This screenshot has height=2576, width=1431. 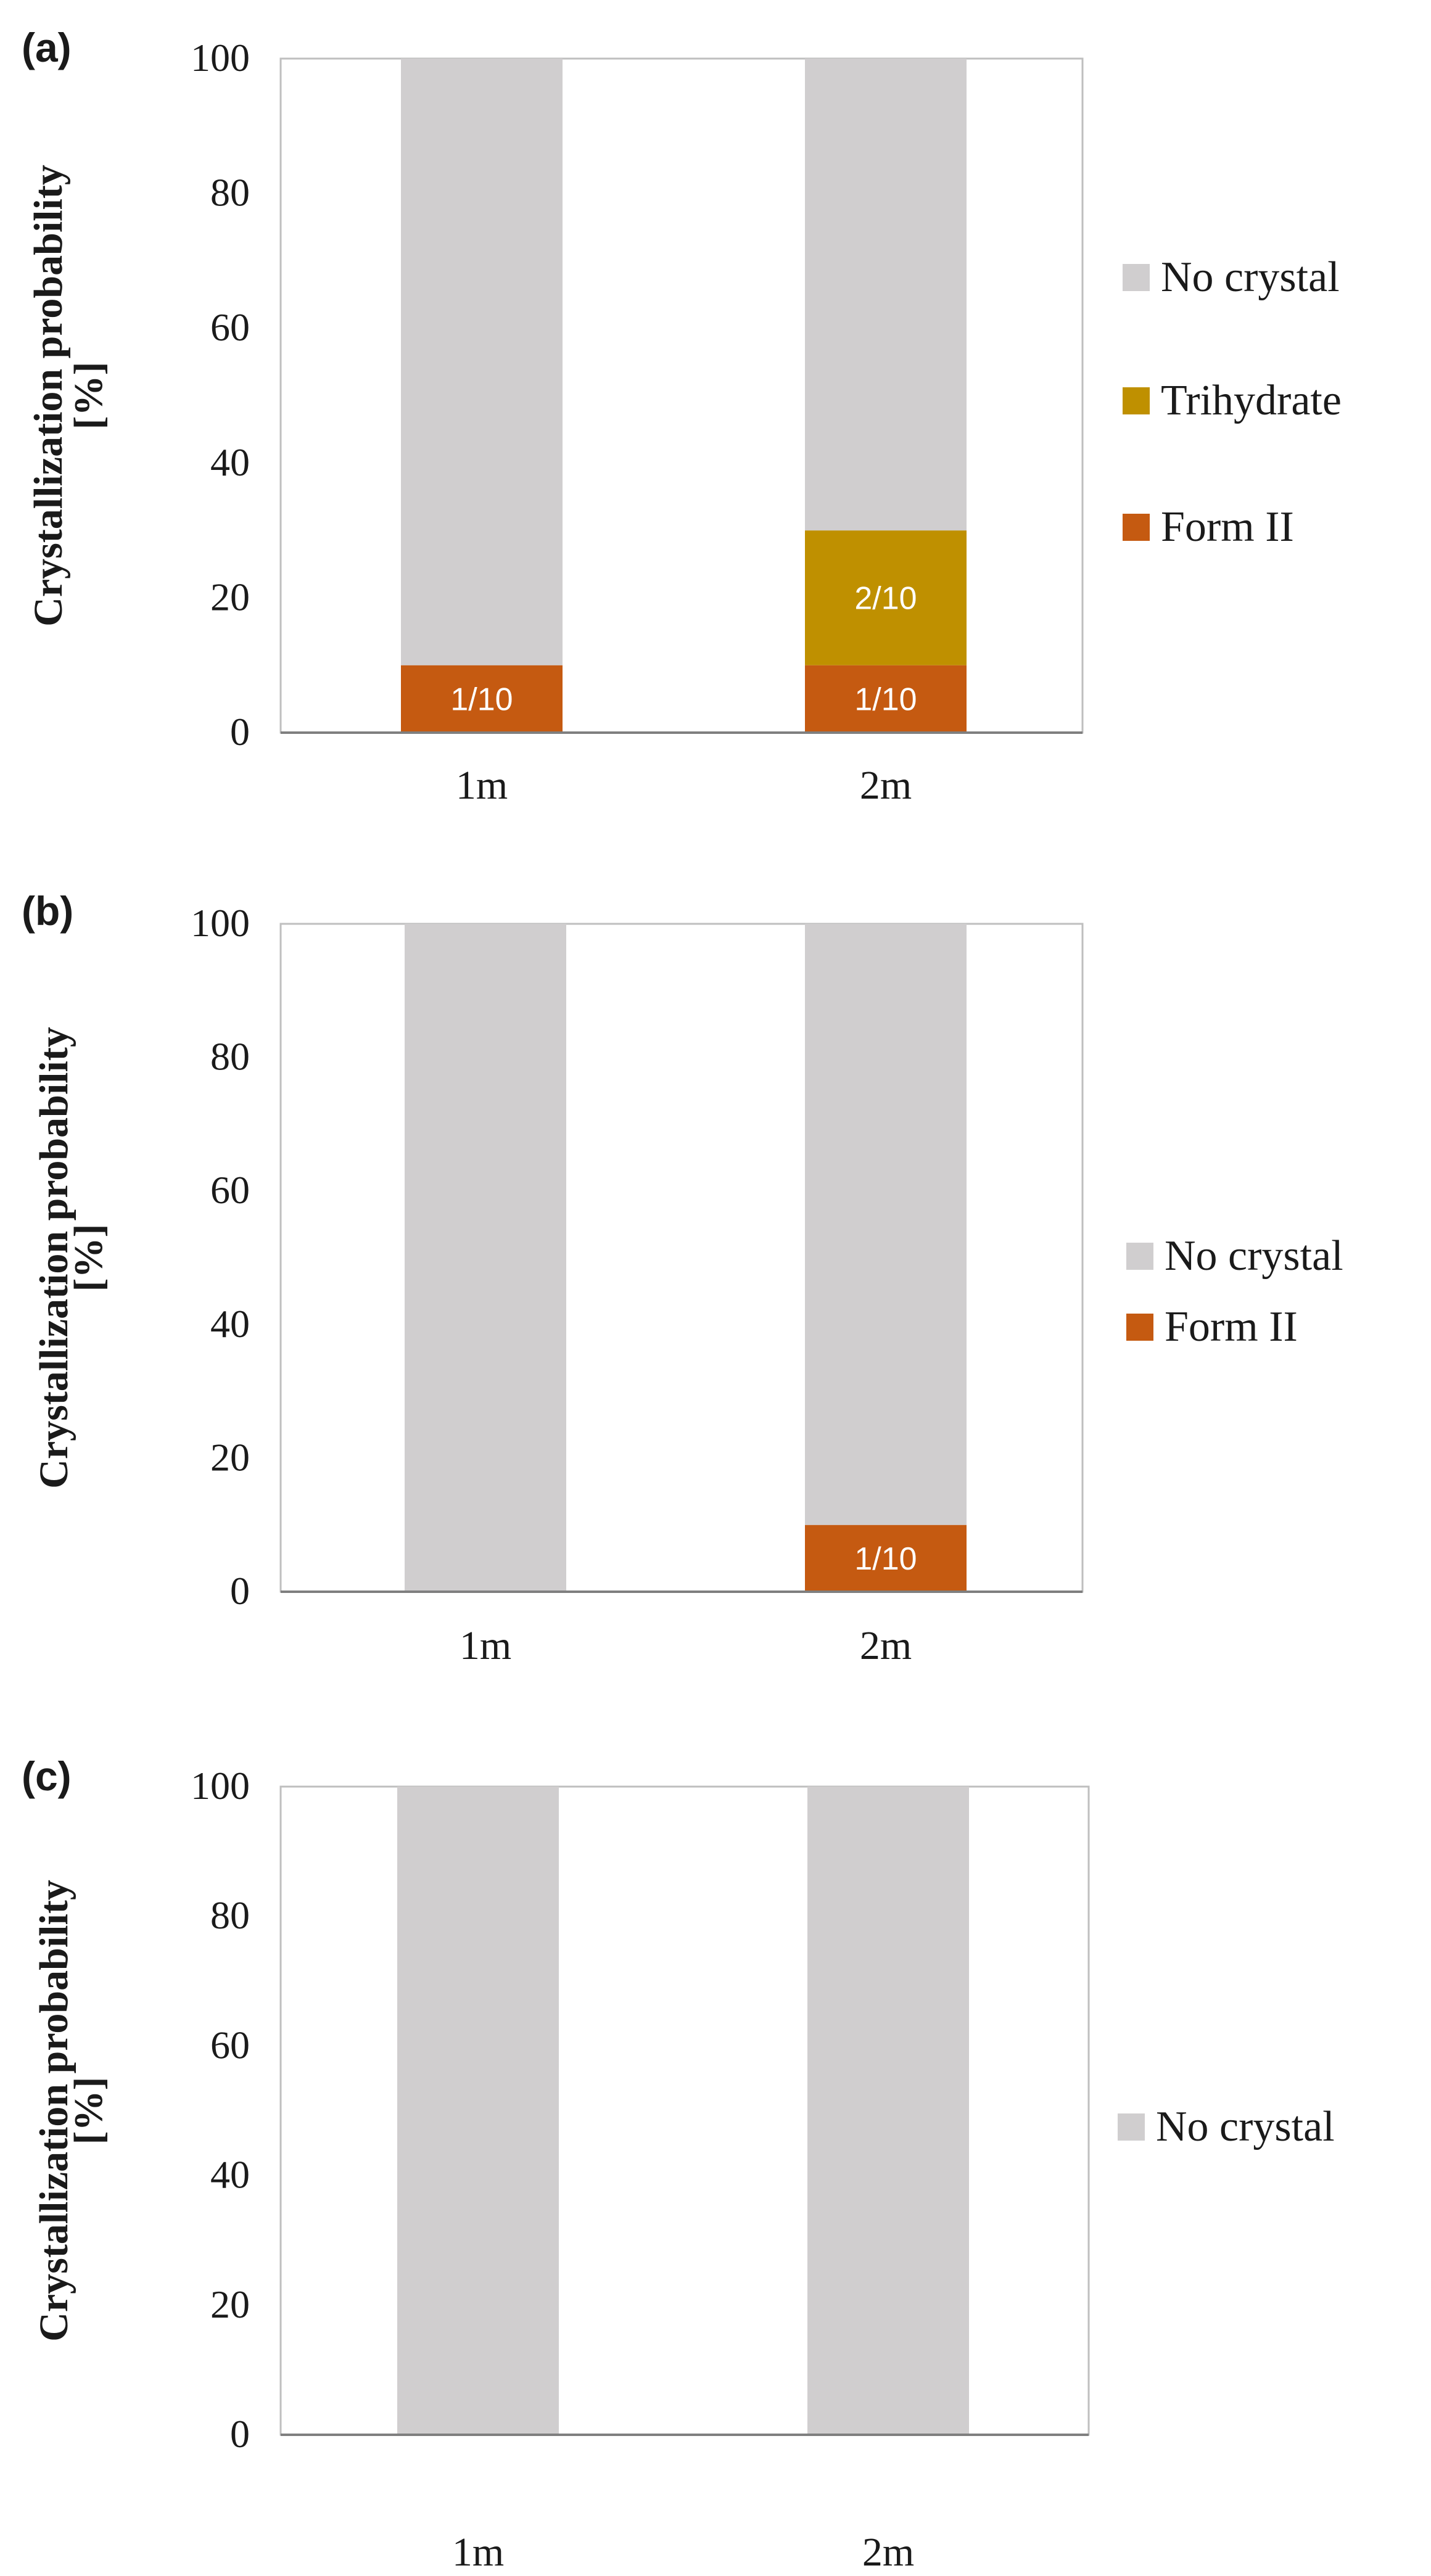 What do you see at coordinates (47, 47) in the screenshot?
I see `panel-label: (a)` at bounding box center [47, 47].